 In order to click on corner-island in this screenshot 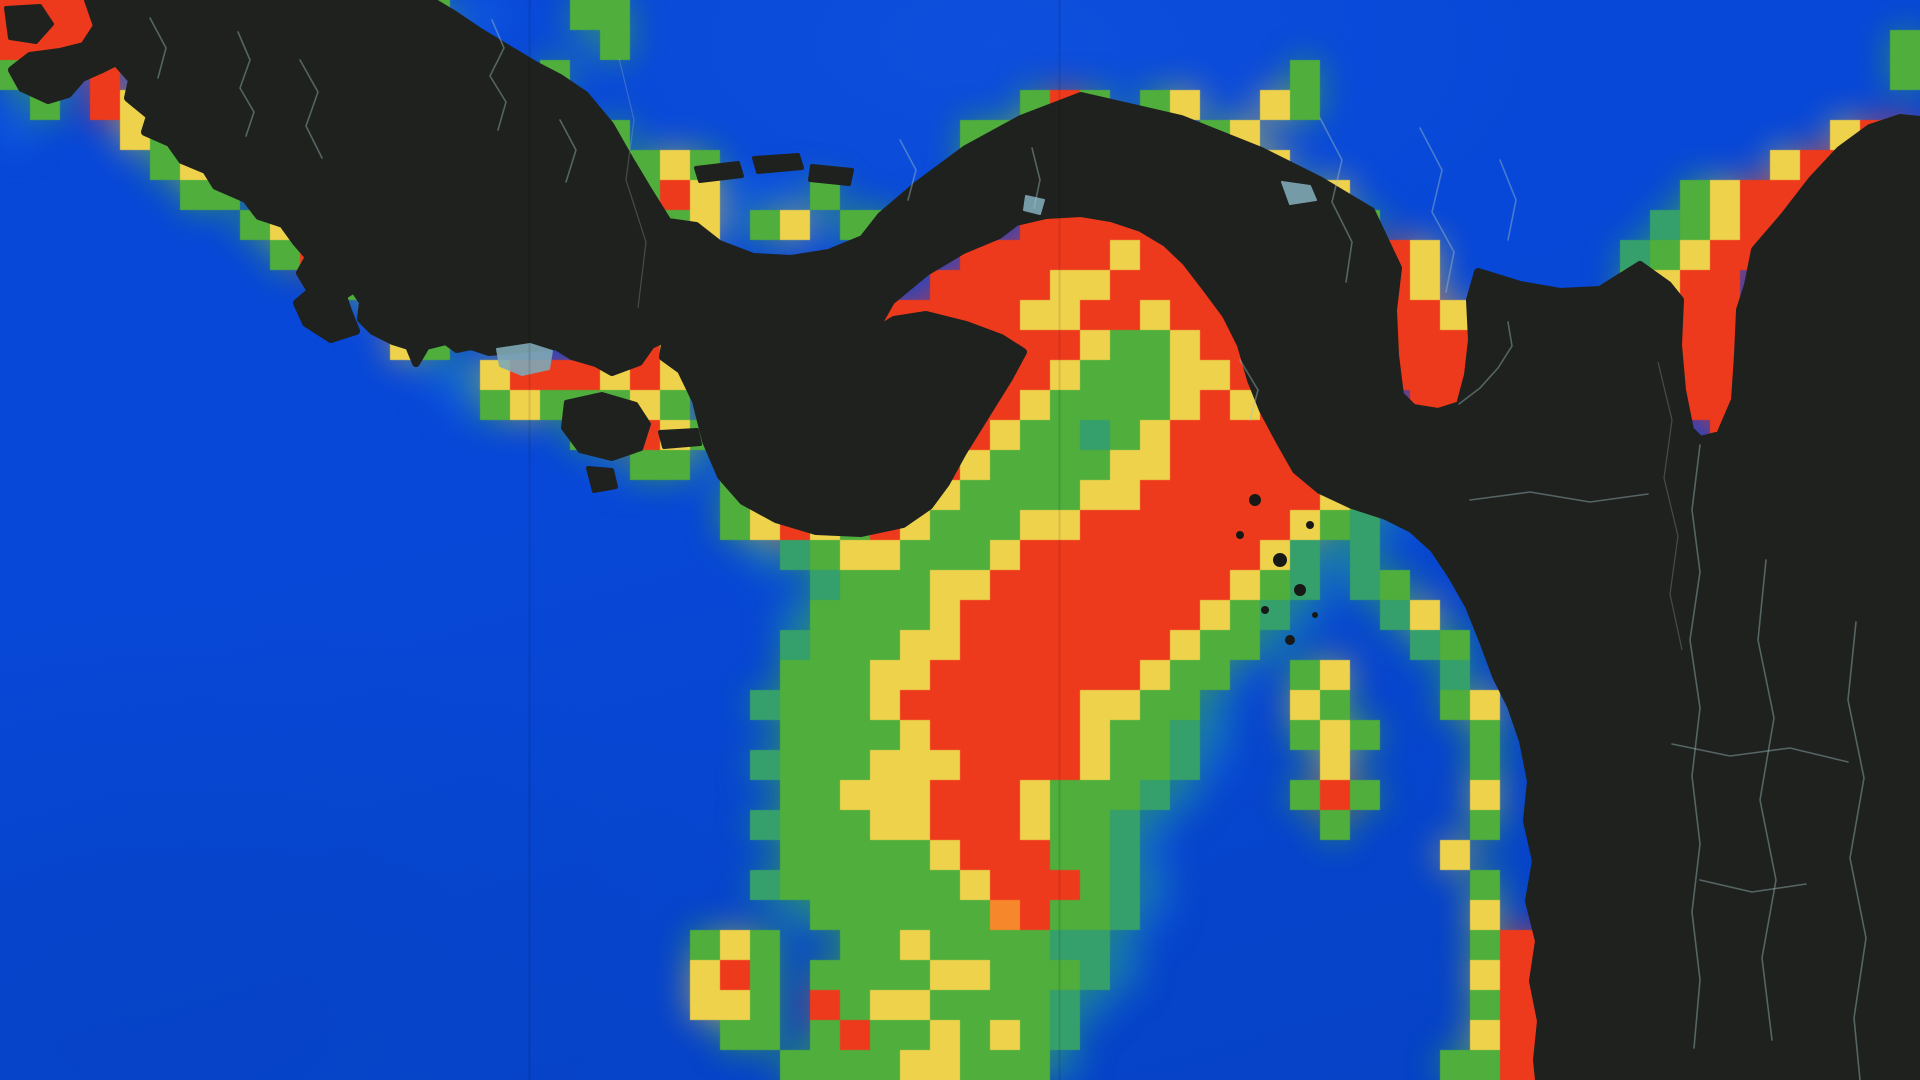, I will do `click(29, 24)`.